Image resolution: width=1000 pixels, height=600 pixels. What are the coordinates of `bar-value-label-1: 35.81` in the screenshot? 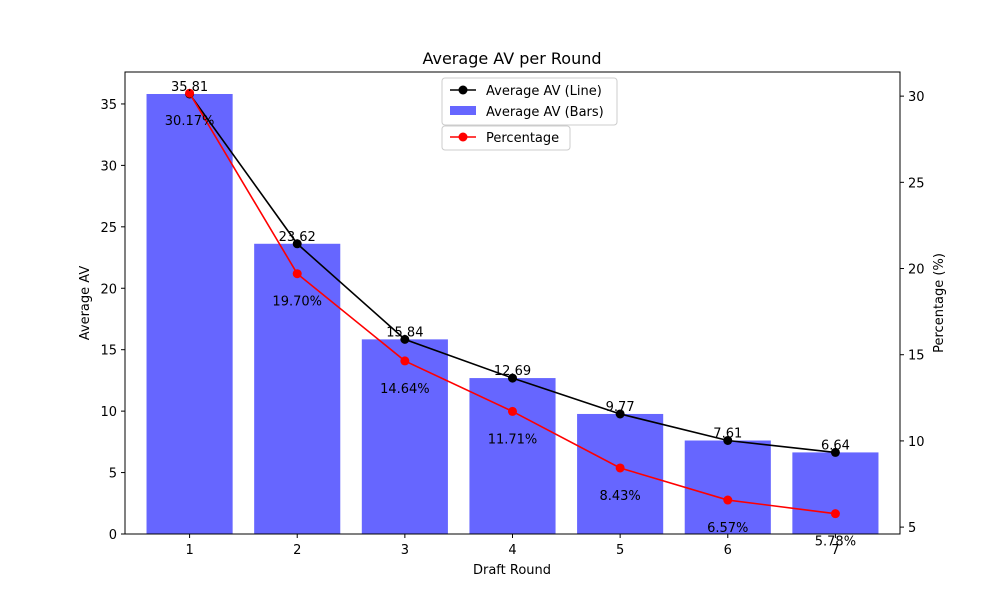 It's located at (189, 87).